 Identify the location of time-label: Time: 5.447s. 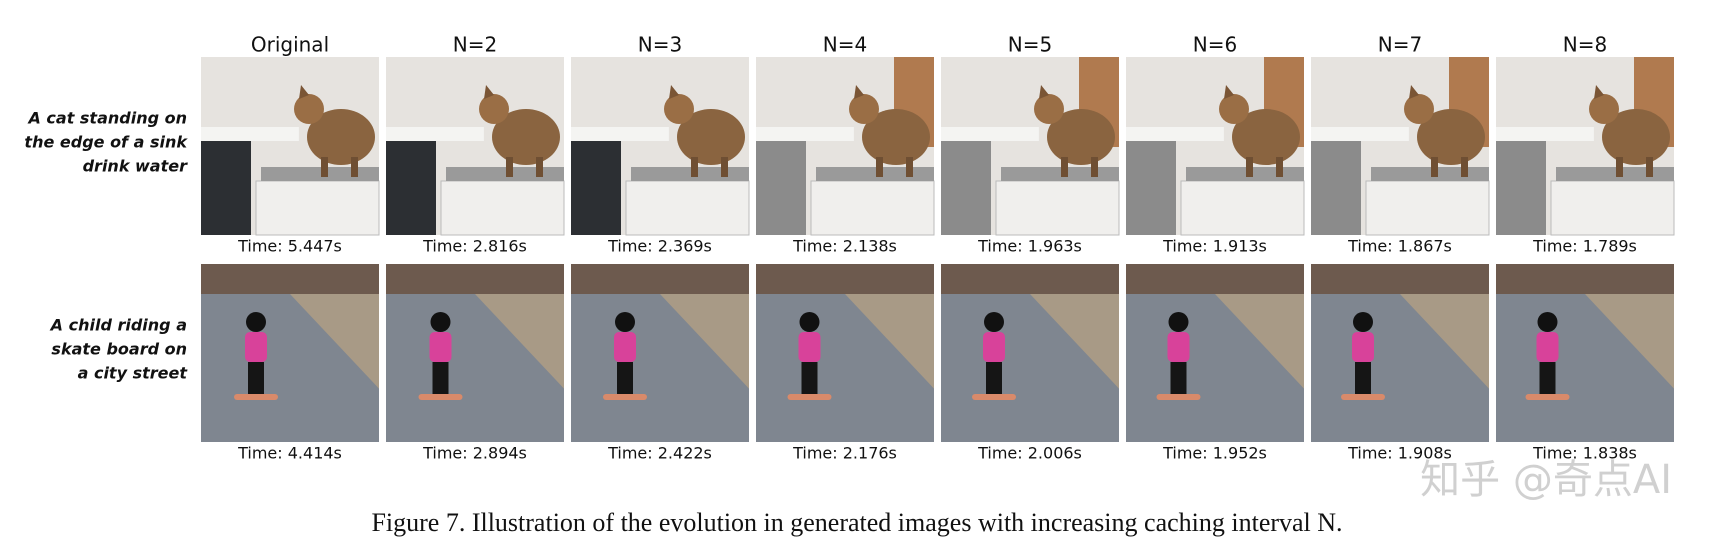
(289, 246).